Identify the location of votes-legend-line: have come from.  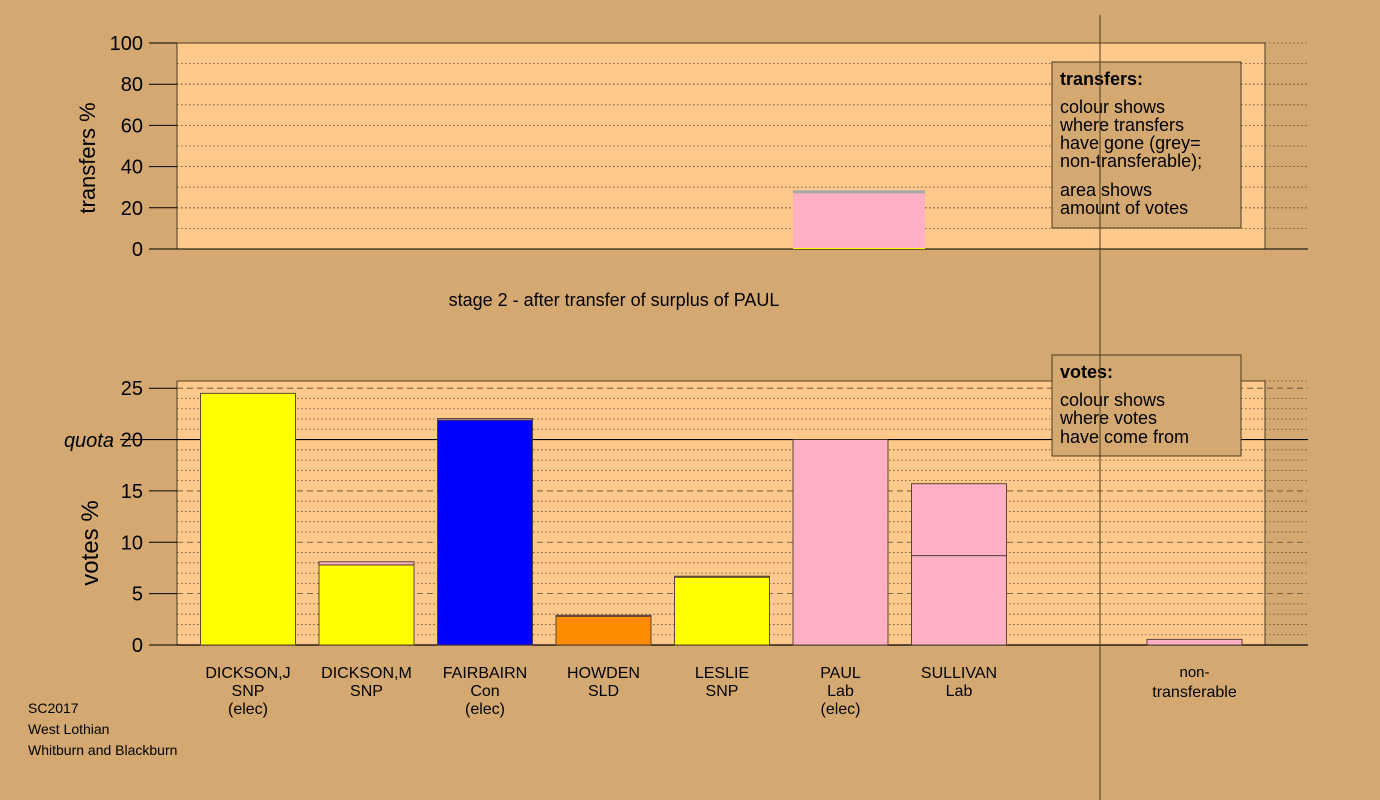
(1124, 437).